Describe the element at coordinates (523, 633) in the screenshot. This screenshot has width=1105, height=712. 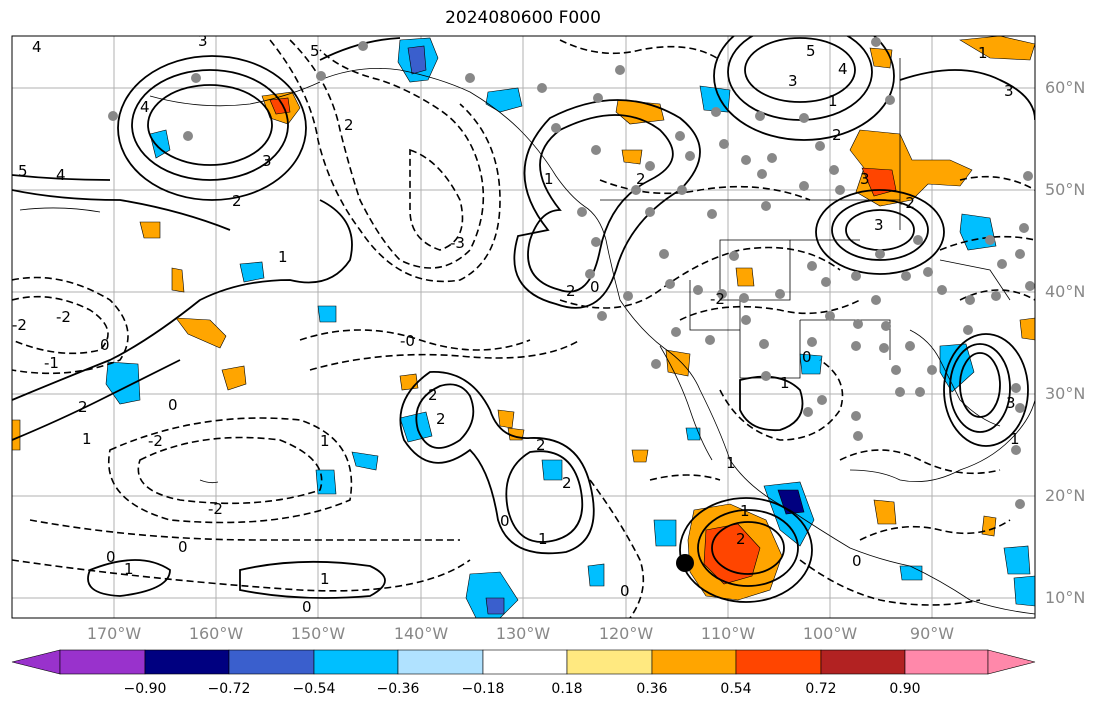
I see `lon-label-130w: 130°W` at that location.